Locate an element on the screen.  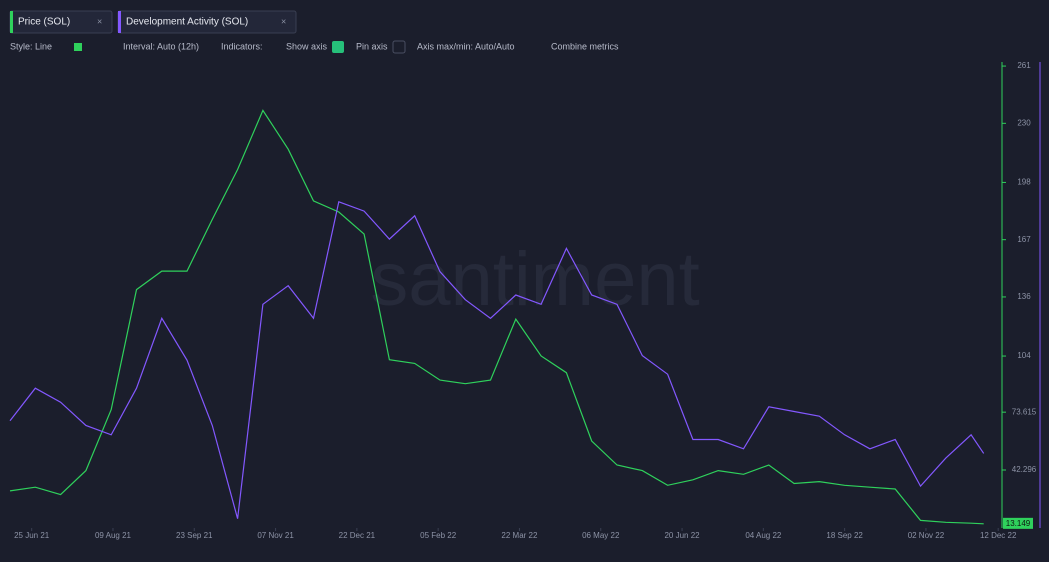
last-value-tag is located at coordinates (1018, 523).